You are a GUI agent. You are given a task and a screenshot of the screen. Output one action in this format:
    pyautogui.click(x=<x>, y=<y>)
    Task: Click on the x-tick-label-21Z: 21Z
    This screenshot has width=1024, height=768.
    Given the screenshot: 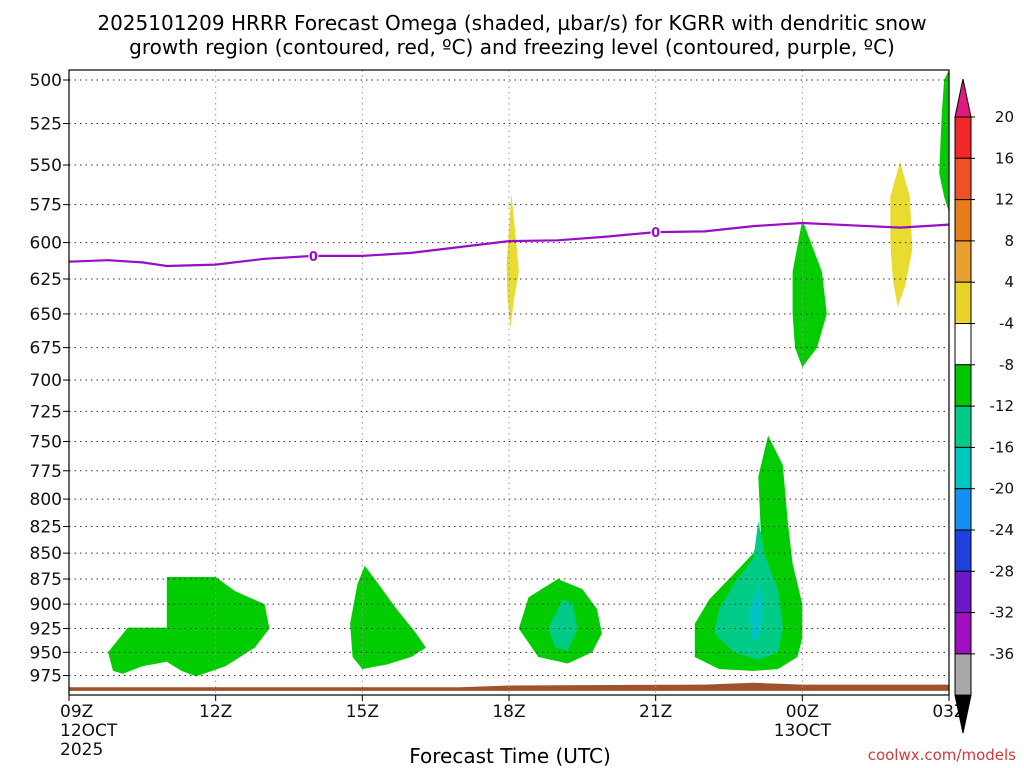 What is the action you would take?
    pyautogui.click(x=655, y=712)
    